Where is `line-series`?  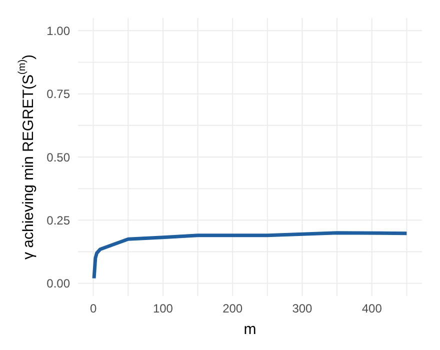
line-series is located at coordinates (250, 255).